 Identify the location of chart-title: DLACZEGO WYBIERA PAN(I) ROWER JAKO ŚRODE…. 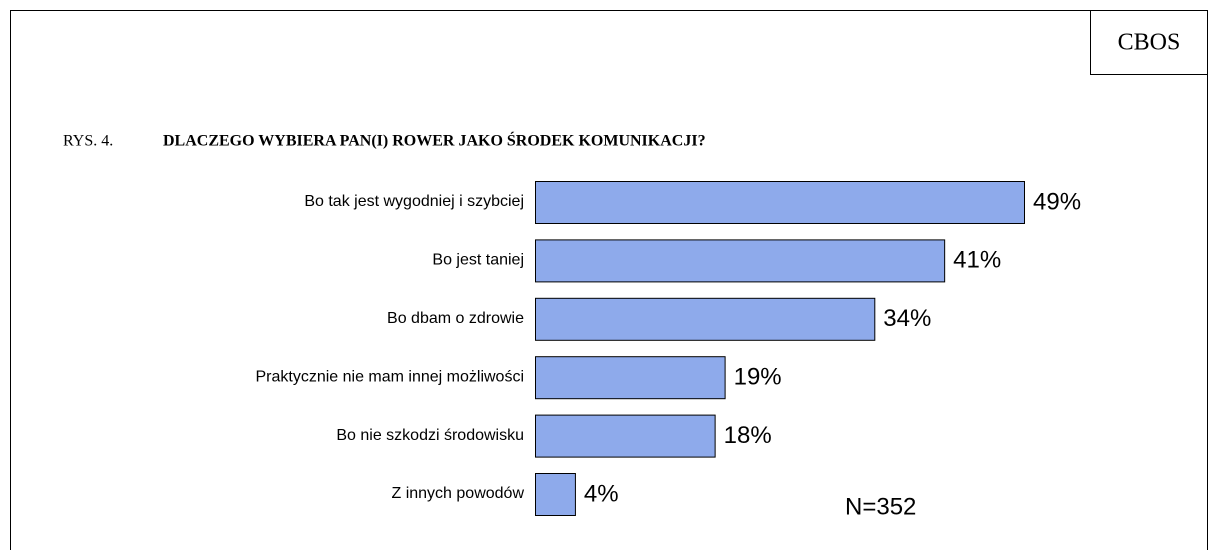
(434, 140).